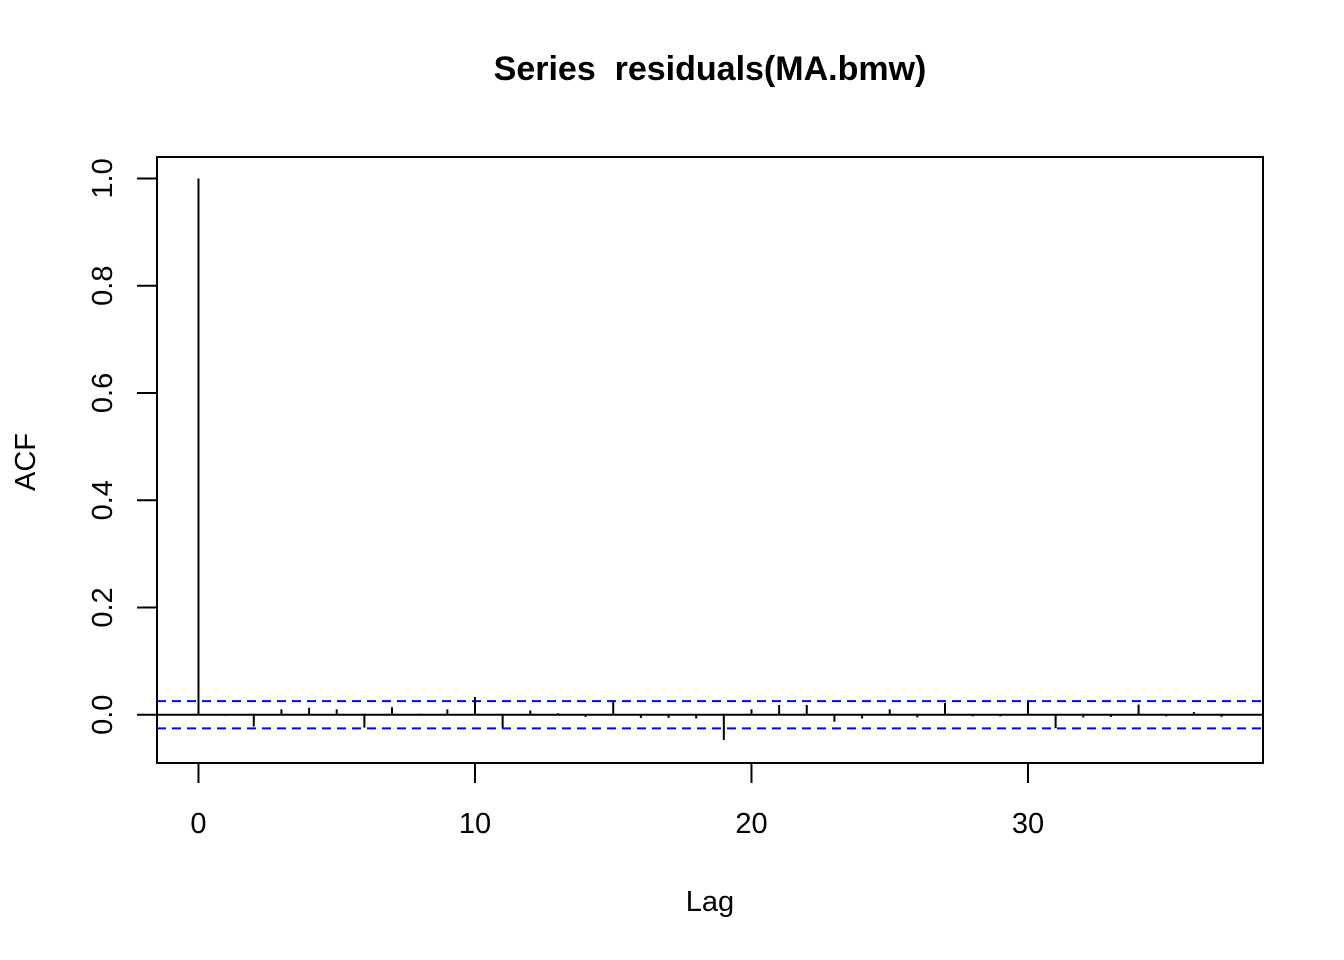 Image resolution: width=1344 pixels, height=960 pixels. What do you see at coordinates (475, 824) in the screenshot?
I see `x-tick-label: 10` at bounding box center [475, 824].